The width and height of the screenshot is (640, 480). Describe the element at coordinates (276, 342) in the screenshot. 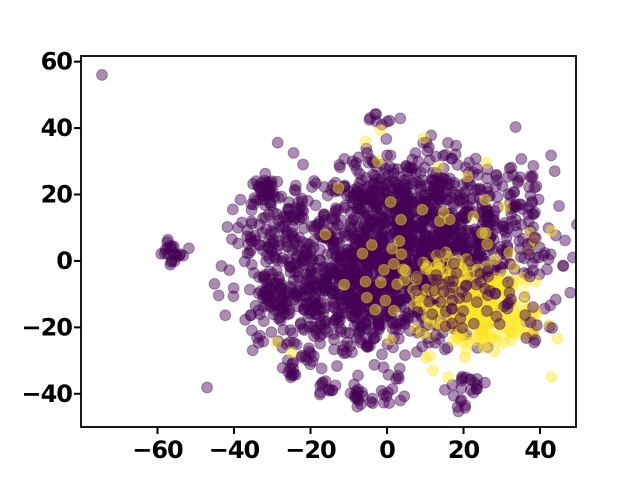

I see `yellow-points-group` at that location.